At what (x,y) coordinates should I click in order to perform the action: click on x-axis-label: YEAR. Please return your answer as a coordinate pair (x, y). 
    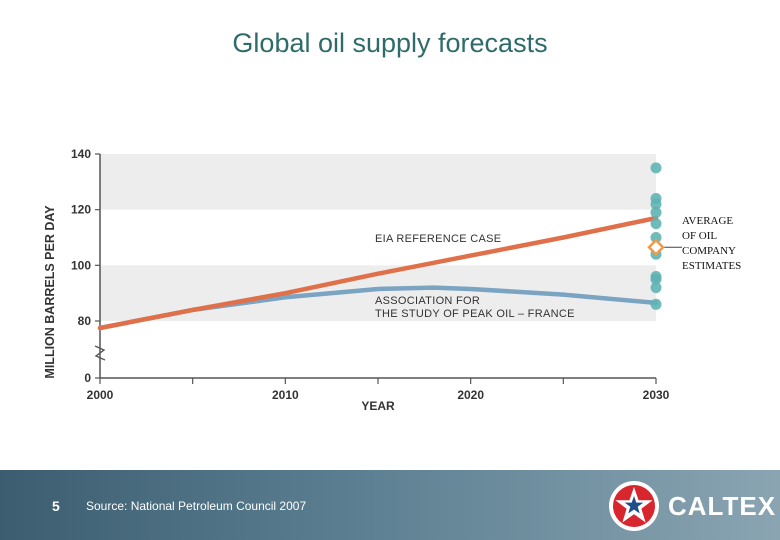
    Looking at the image, I should click on (378, 406).